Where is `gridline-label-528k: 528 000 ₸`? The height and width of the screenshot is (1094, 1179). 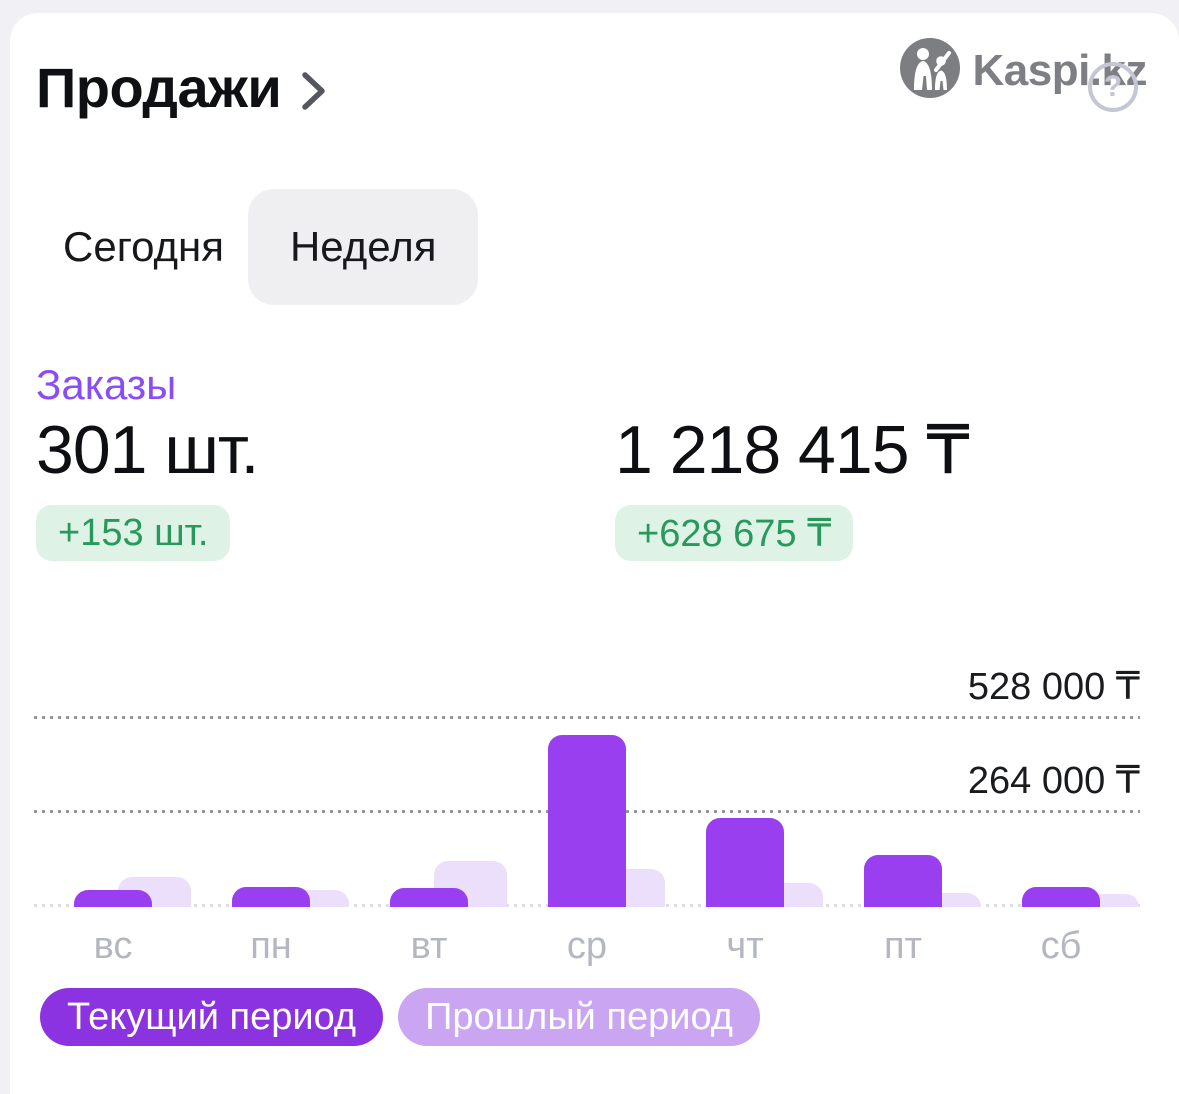
gridline-label-528k: 528 000 ₸ is located at coordinates (1053, 687).